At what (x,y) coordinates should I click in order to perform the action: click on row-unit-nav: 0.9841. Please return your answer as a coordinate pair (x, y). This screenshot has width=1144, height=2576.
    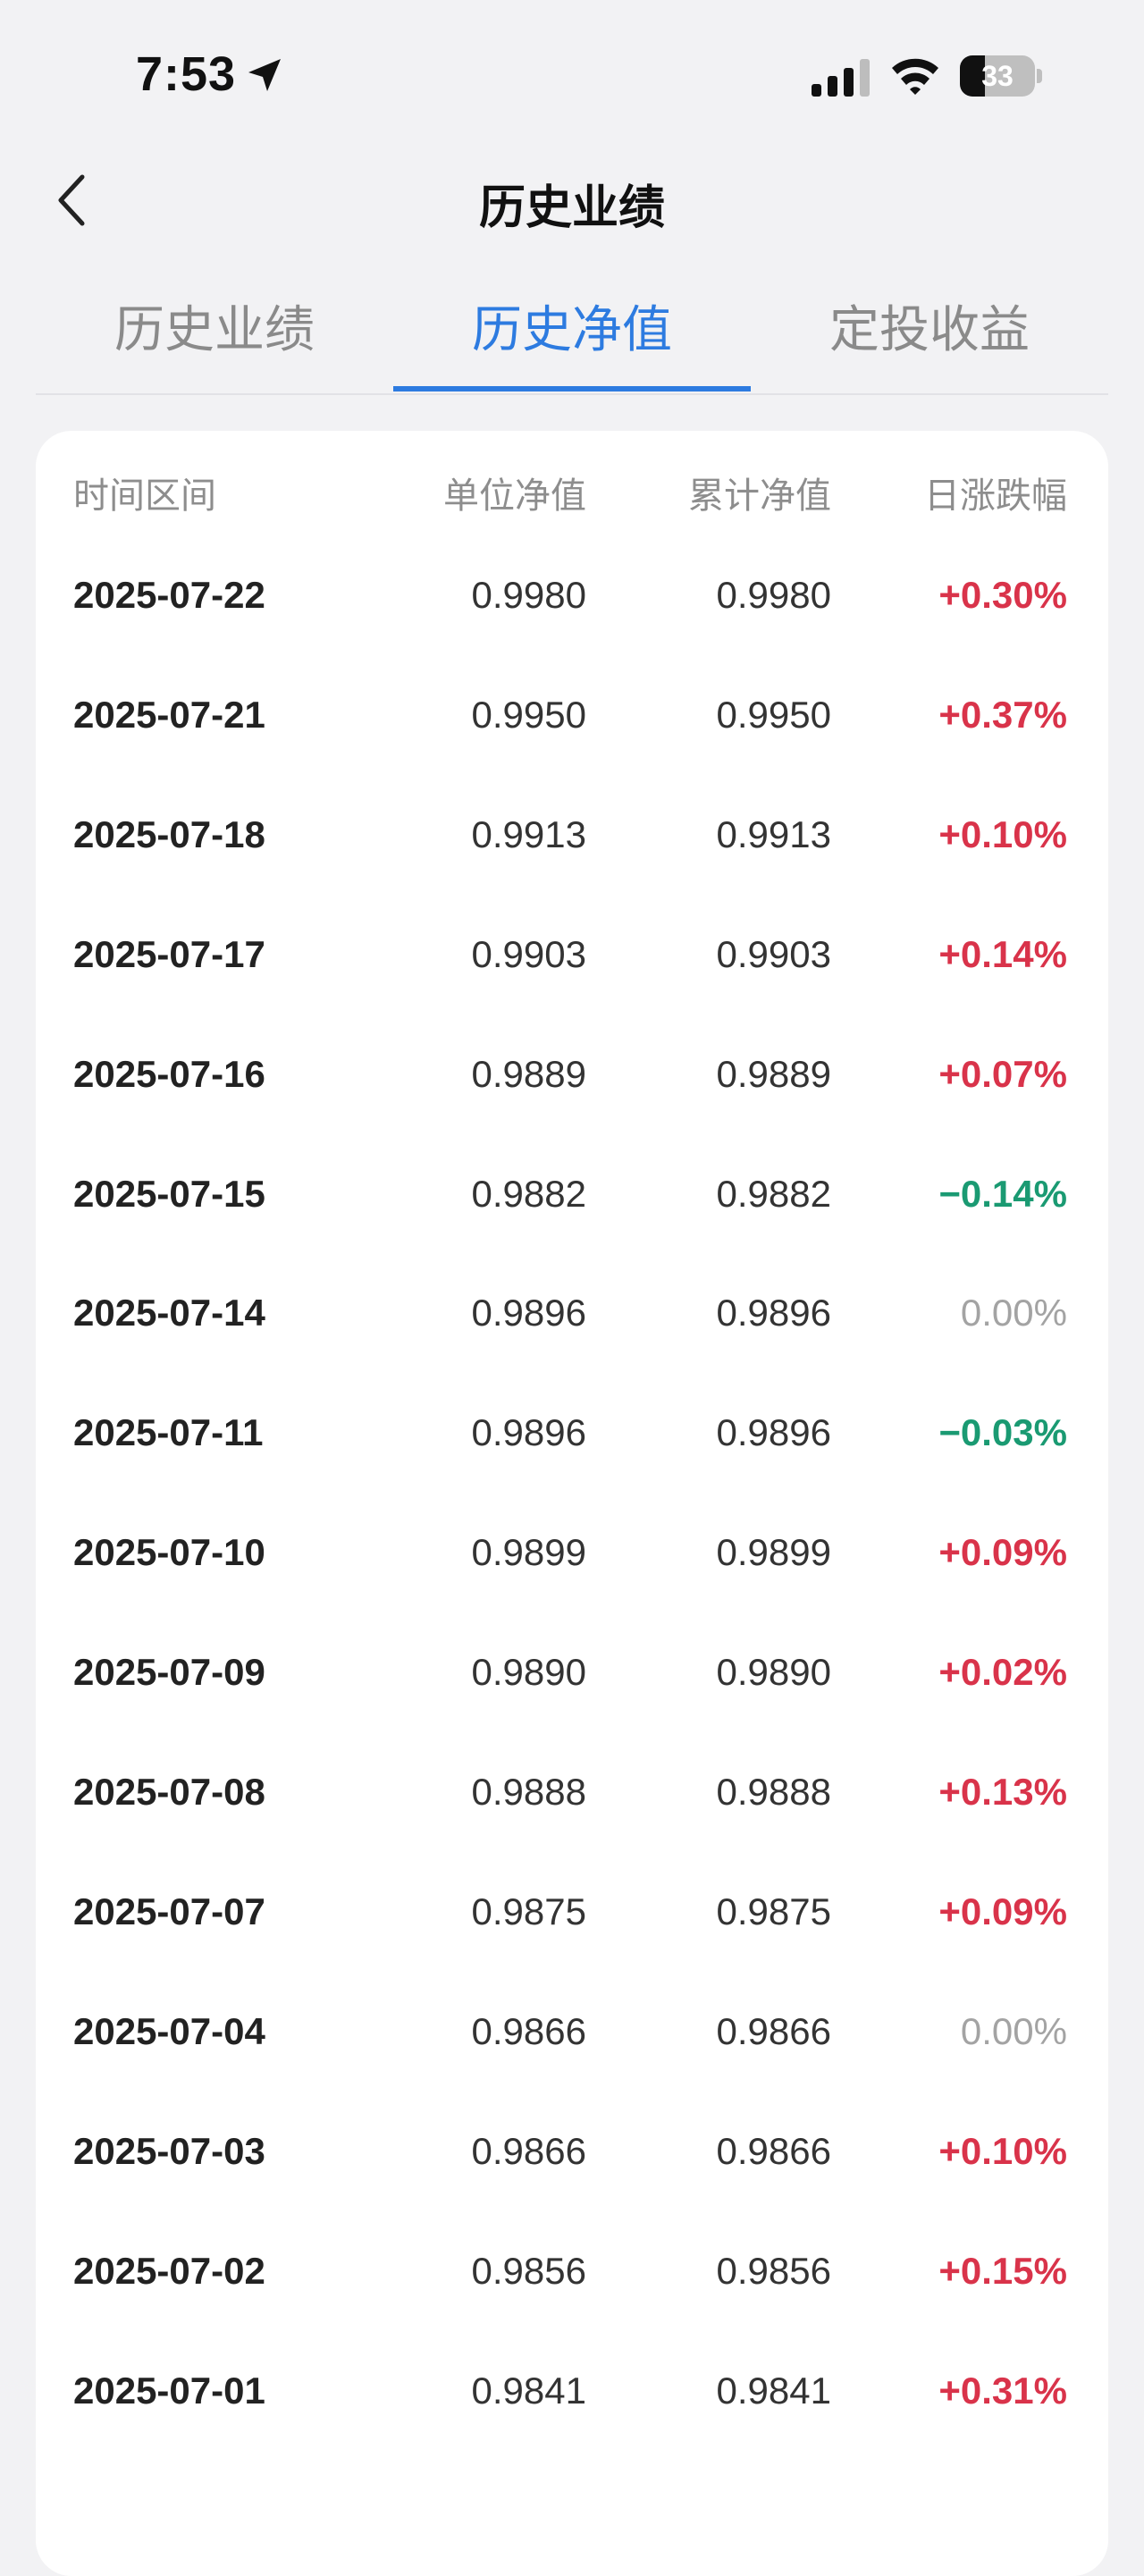
    Looking at the image, I should click on (528, 2391).